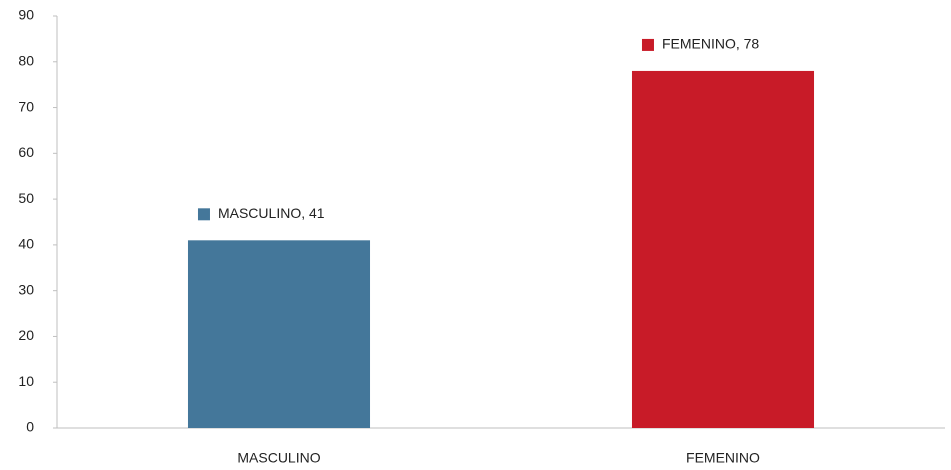 This screenshot has width=951, height=470. Describe the element at coordinates (26, 289) in the screenshot. I see `y-tick-label: 30` at that location.